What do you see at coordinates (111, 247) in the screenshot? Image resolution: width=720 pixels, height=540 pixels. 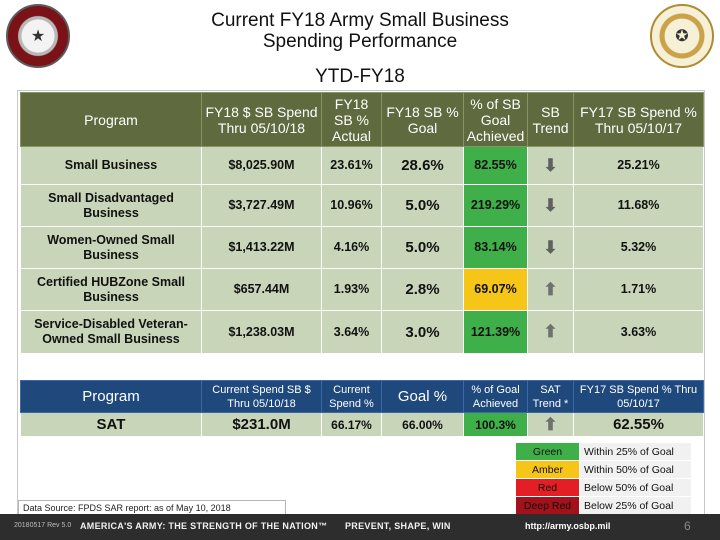 I see `program-cell: Women-Owned Small Business` at bounding box center [111, 247].